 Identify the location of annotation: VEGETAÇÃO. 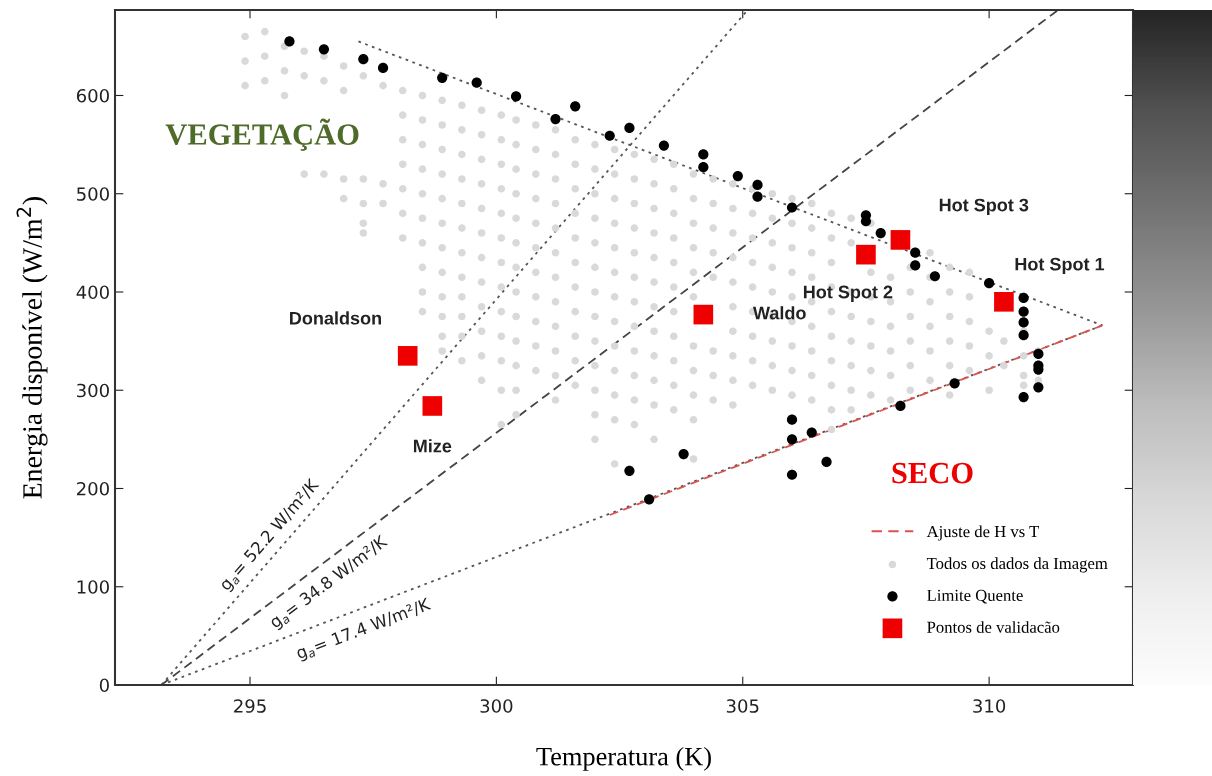
(262, 134).